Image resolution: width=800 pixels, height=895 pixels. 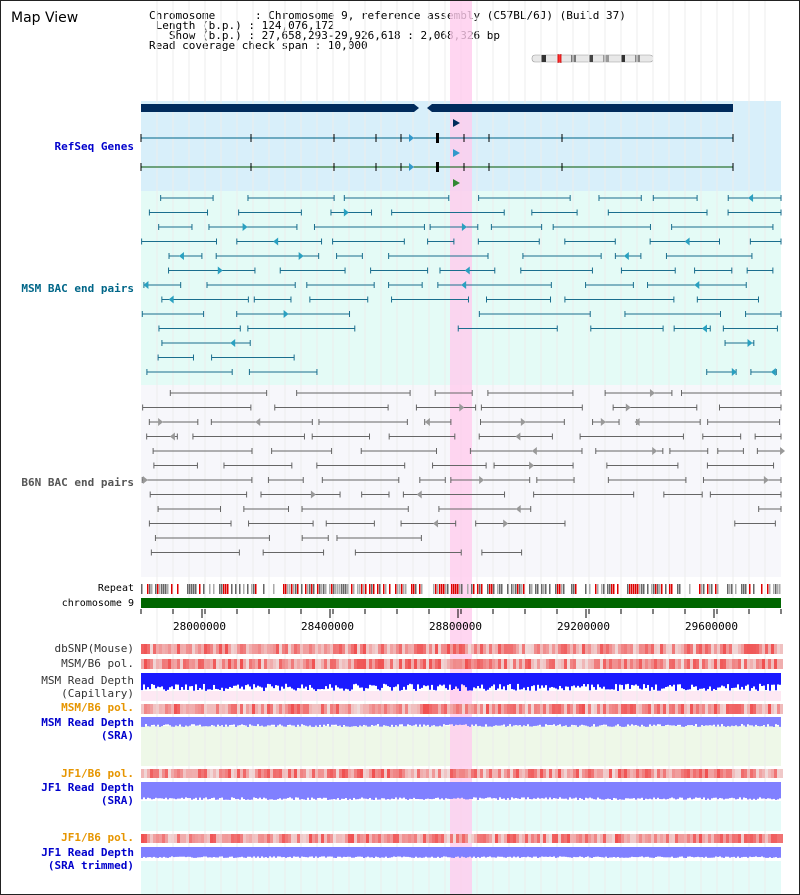 What do you see at coordinates (90, 865) in the screenshot?
I see `track-label-jf1-depth-trim-sub: (SRA trimmed)` at bounding box center [90, 865].